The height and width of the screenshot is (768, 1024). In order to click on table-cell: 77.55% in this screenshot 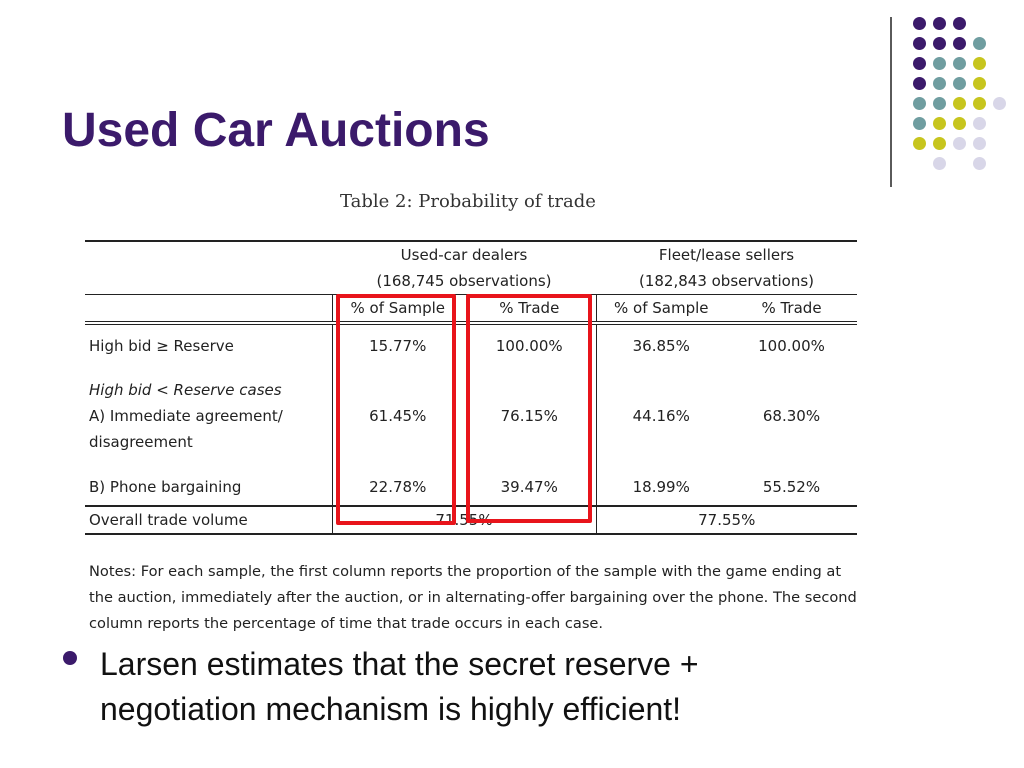, I will do `click(726, 520)`.